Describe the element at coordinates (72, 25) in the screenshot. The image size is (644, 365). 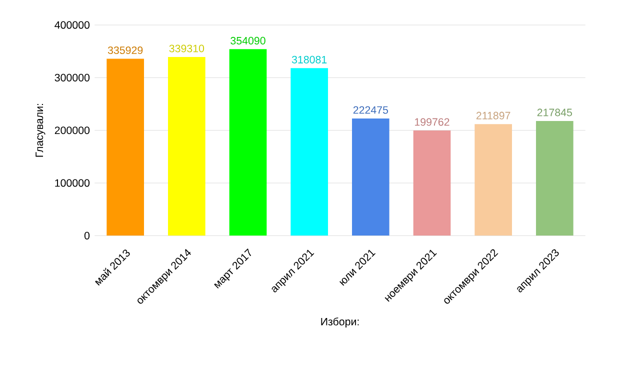
I see `y-tick-label: 400000` at that location.